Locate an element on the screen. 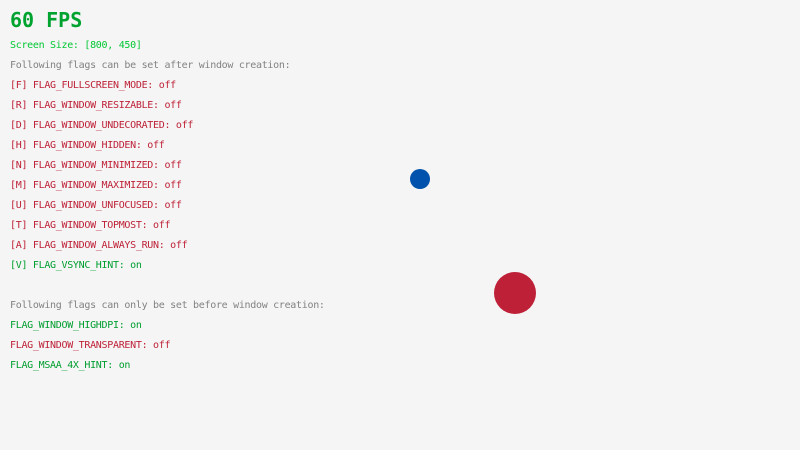 The height and width of the screenshot is (450, 800). flag-window-transparent: FLAG_WINDOW_TRANSPARENT: off is located at coordinates (90, 345).